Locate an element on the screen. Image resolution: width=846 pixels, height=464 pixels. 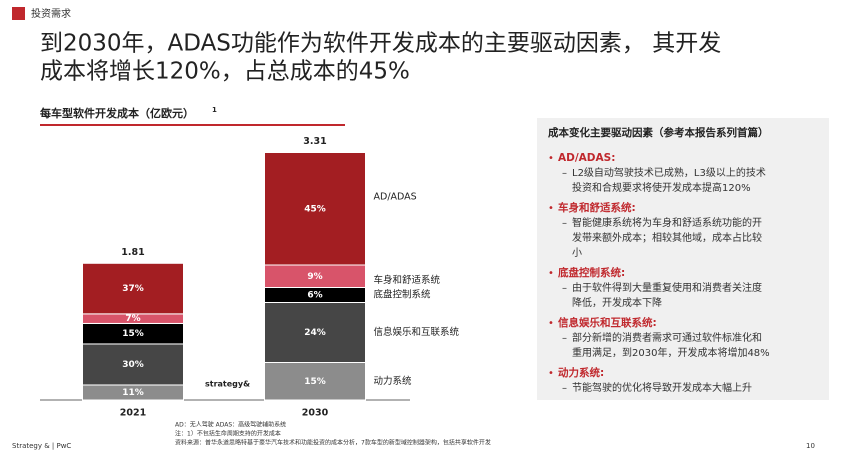
total-label: 3.31 is located at coordinates (314, 141).